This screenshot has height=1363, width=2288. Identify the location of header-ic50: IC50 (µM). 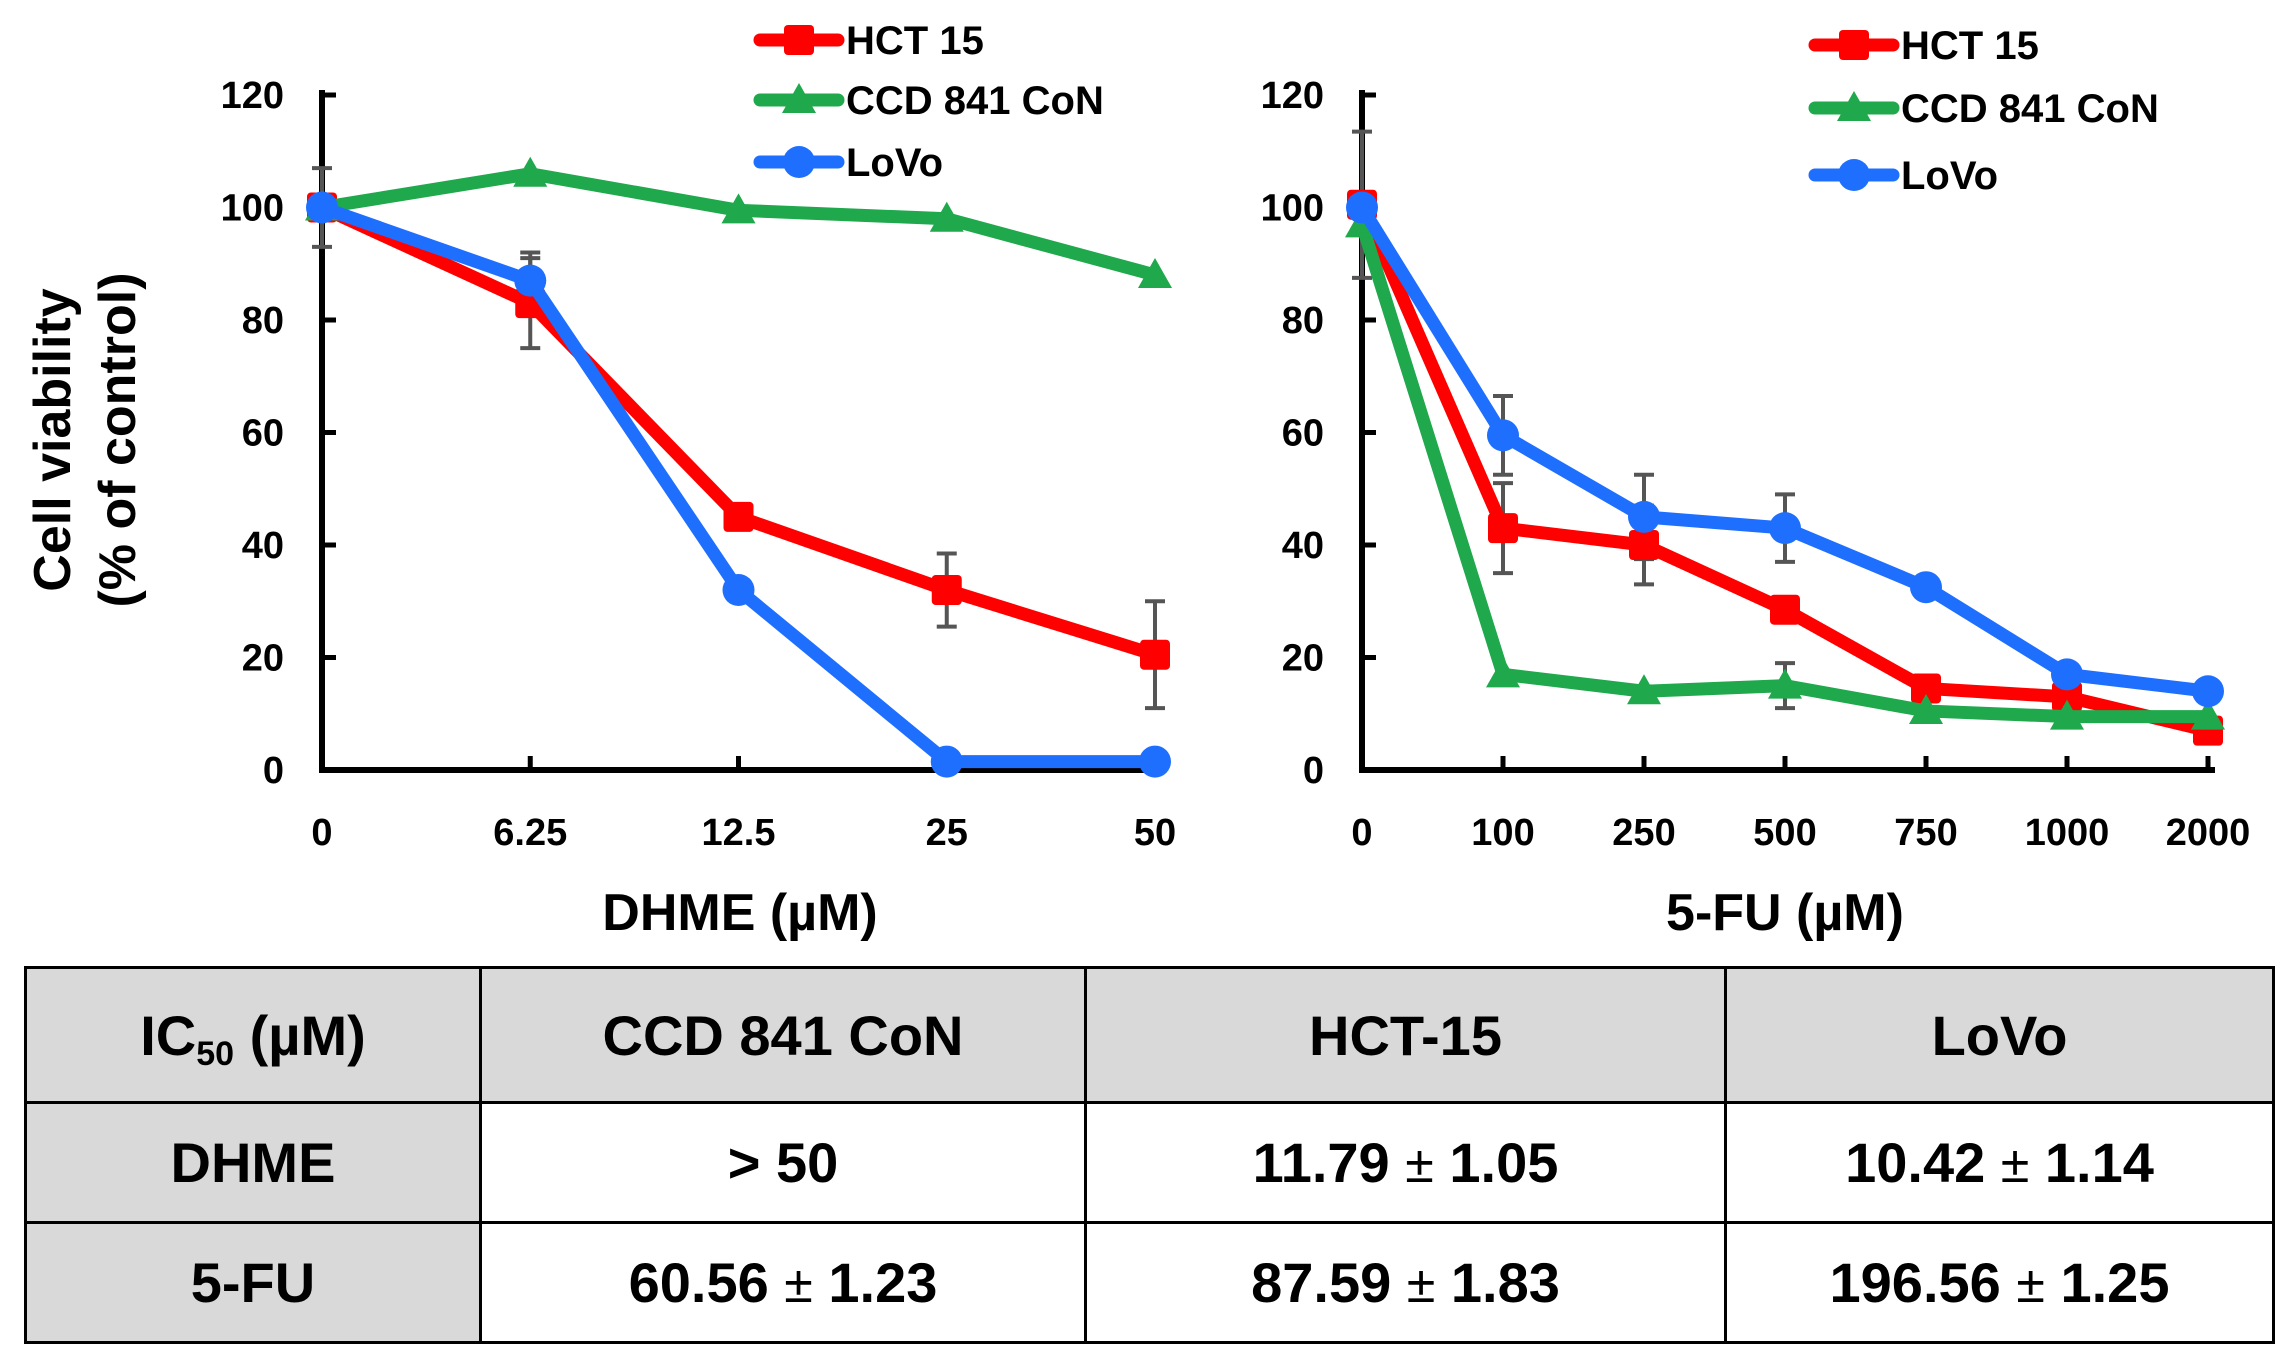
(253, 1035).